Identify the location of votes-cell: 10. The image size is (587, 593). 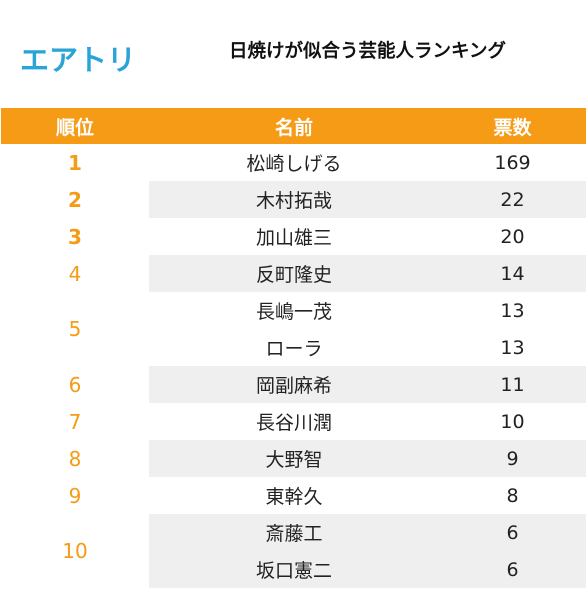
(512, 421).